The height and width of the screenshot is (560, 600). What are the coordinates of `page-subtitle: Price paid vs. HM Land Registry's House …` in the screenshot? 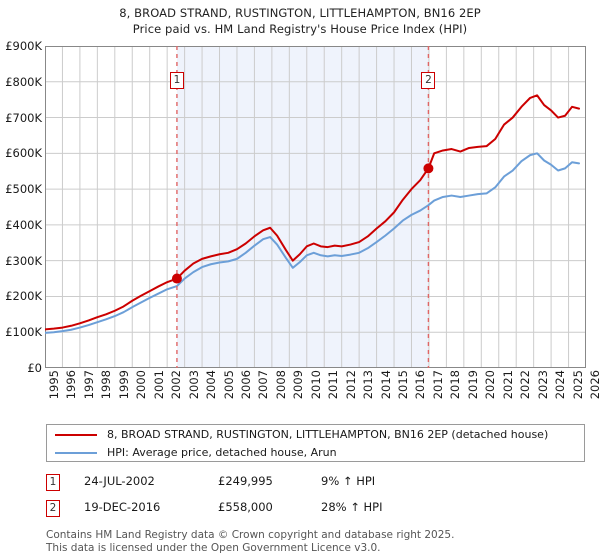 It's located at (300, 29).